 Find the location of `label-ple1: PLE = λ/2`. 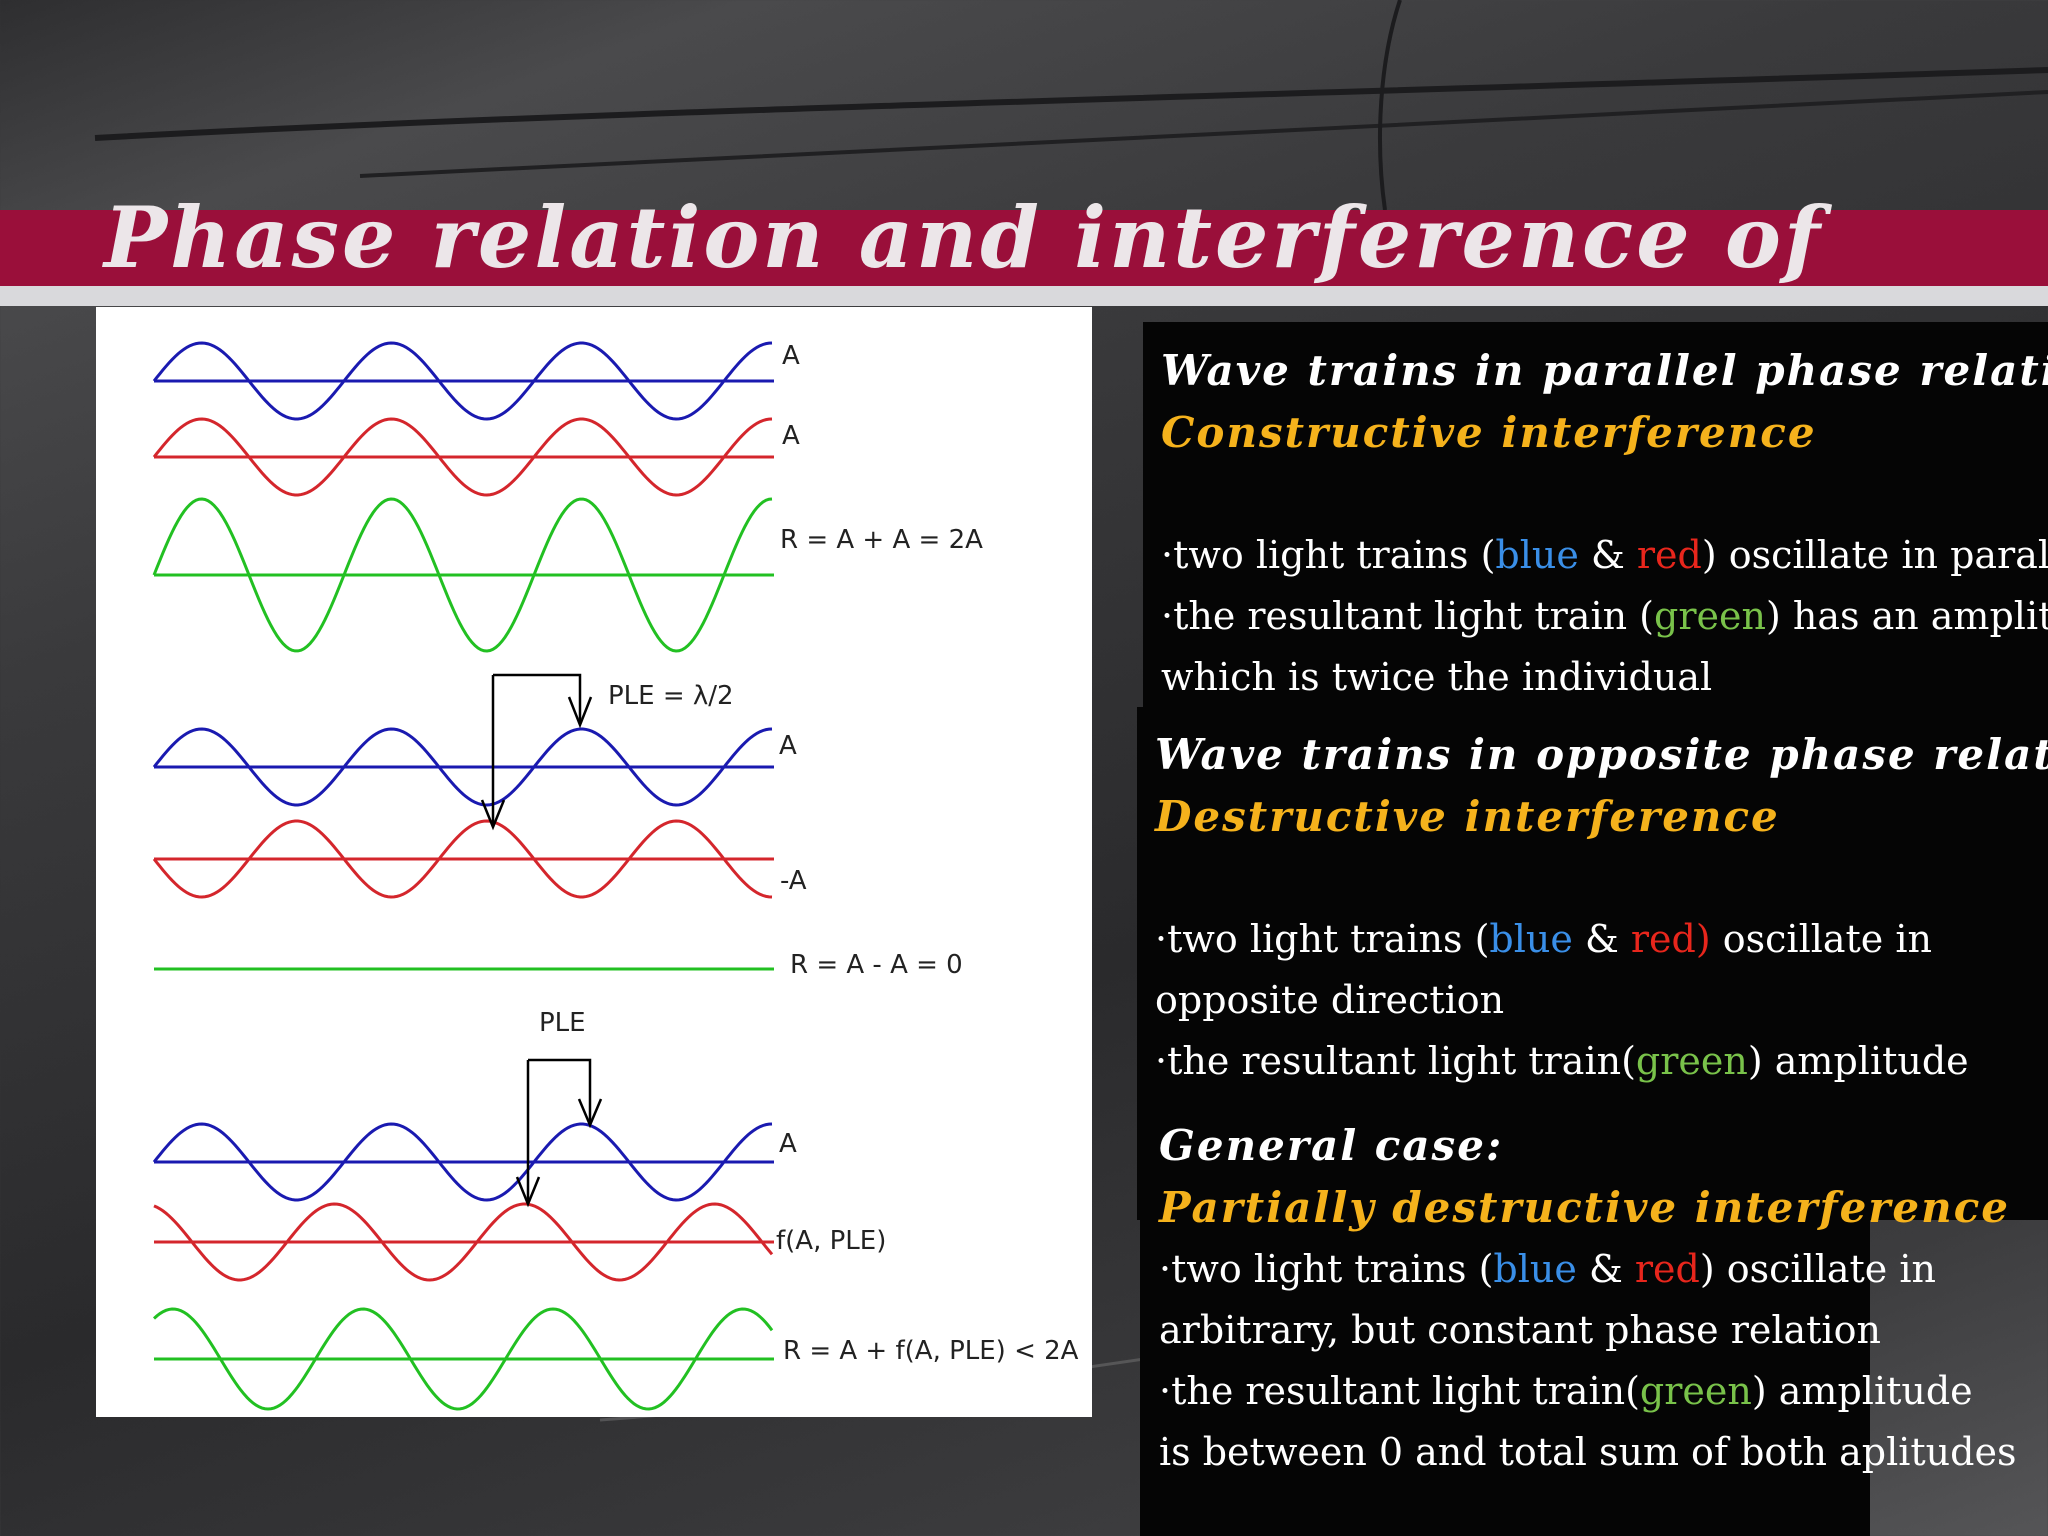

label-ple1: PLE = λ/2 is located at coordinates (671, 696).